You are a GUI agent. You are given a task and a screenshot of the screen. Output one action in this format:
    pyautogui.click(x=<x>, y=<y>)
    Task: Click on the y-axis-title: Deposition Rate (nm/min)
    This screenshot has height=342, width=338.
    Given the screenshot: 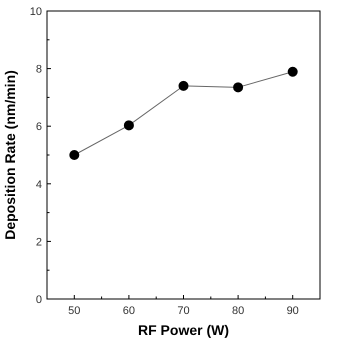 What is the action you would take?
    pyautogui.click(x=10, y=155)
    